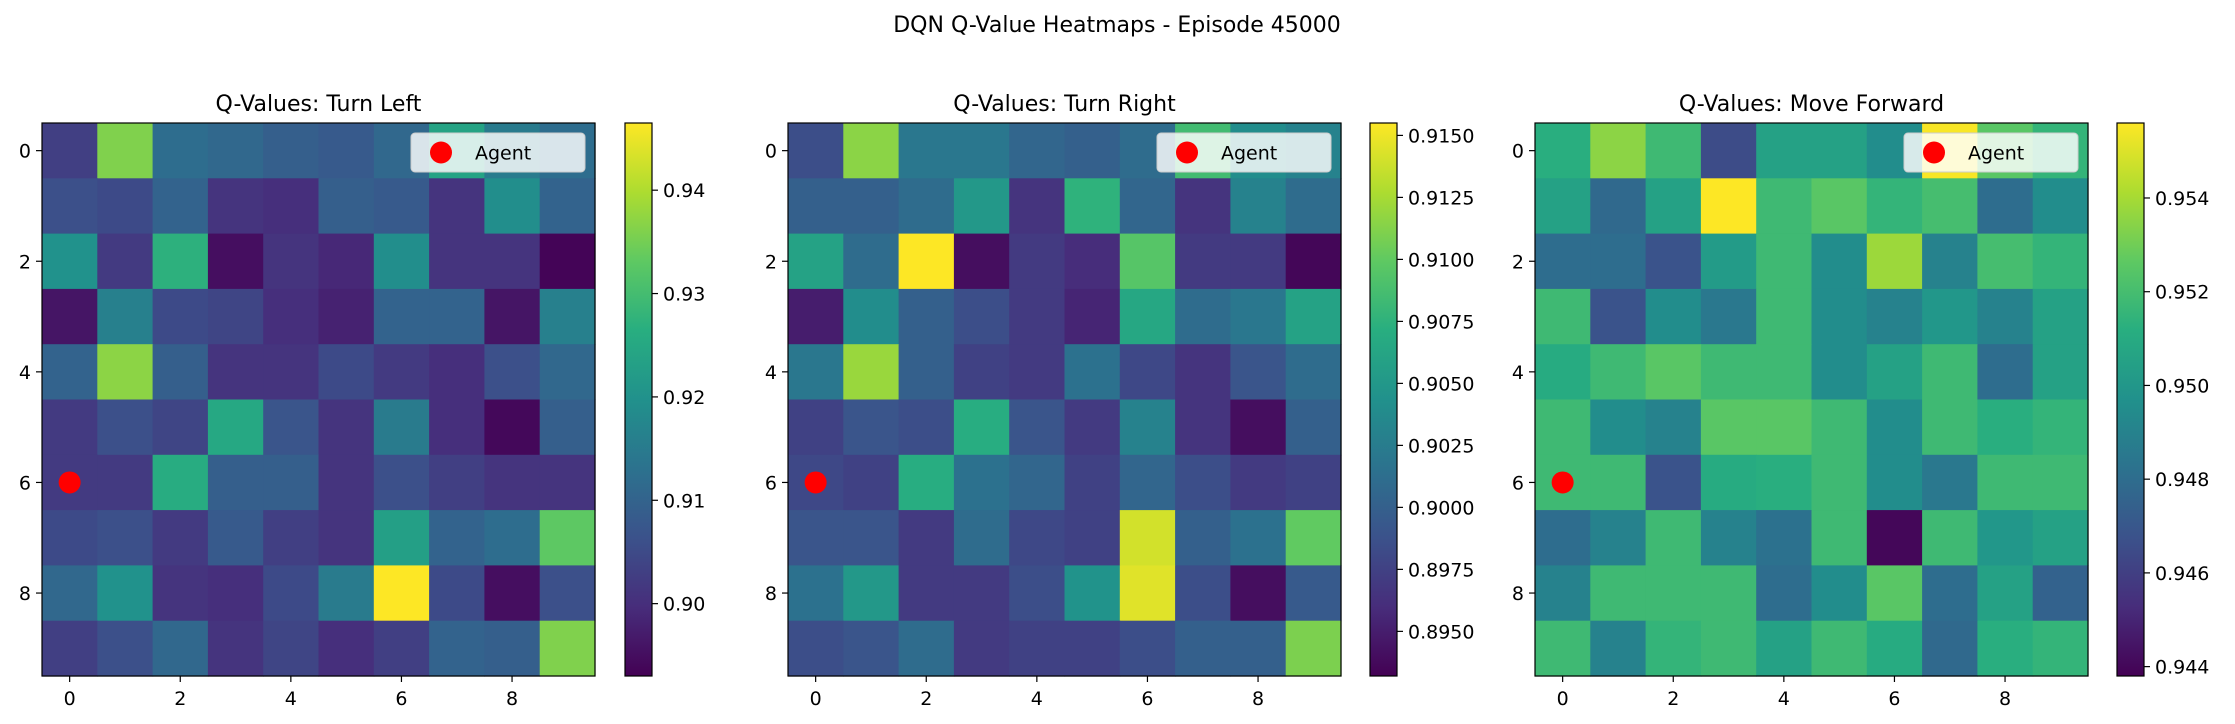  What do you see at coordinates (1441, 198) in the screenshot?
I see `colorbar-tick-label: 0.9125` at bounding box center [1441, 198].